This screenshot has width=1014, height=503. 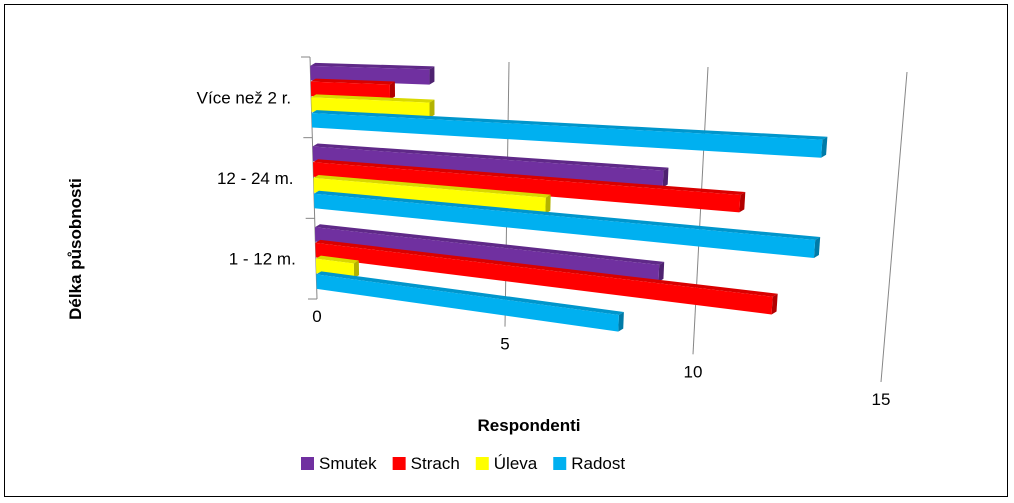 I want to click on x-tick-label-2: 10, so click(x=693, y=371).